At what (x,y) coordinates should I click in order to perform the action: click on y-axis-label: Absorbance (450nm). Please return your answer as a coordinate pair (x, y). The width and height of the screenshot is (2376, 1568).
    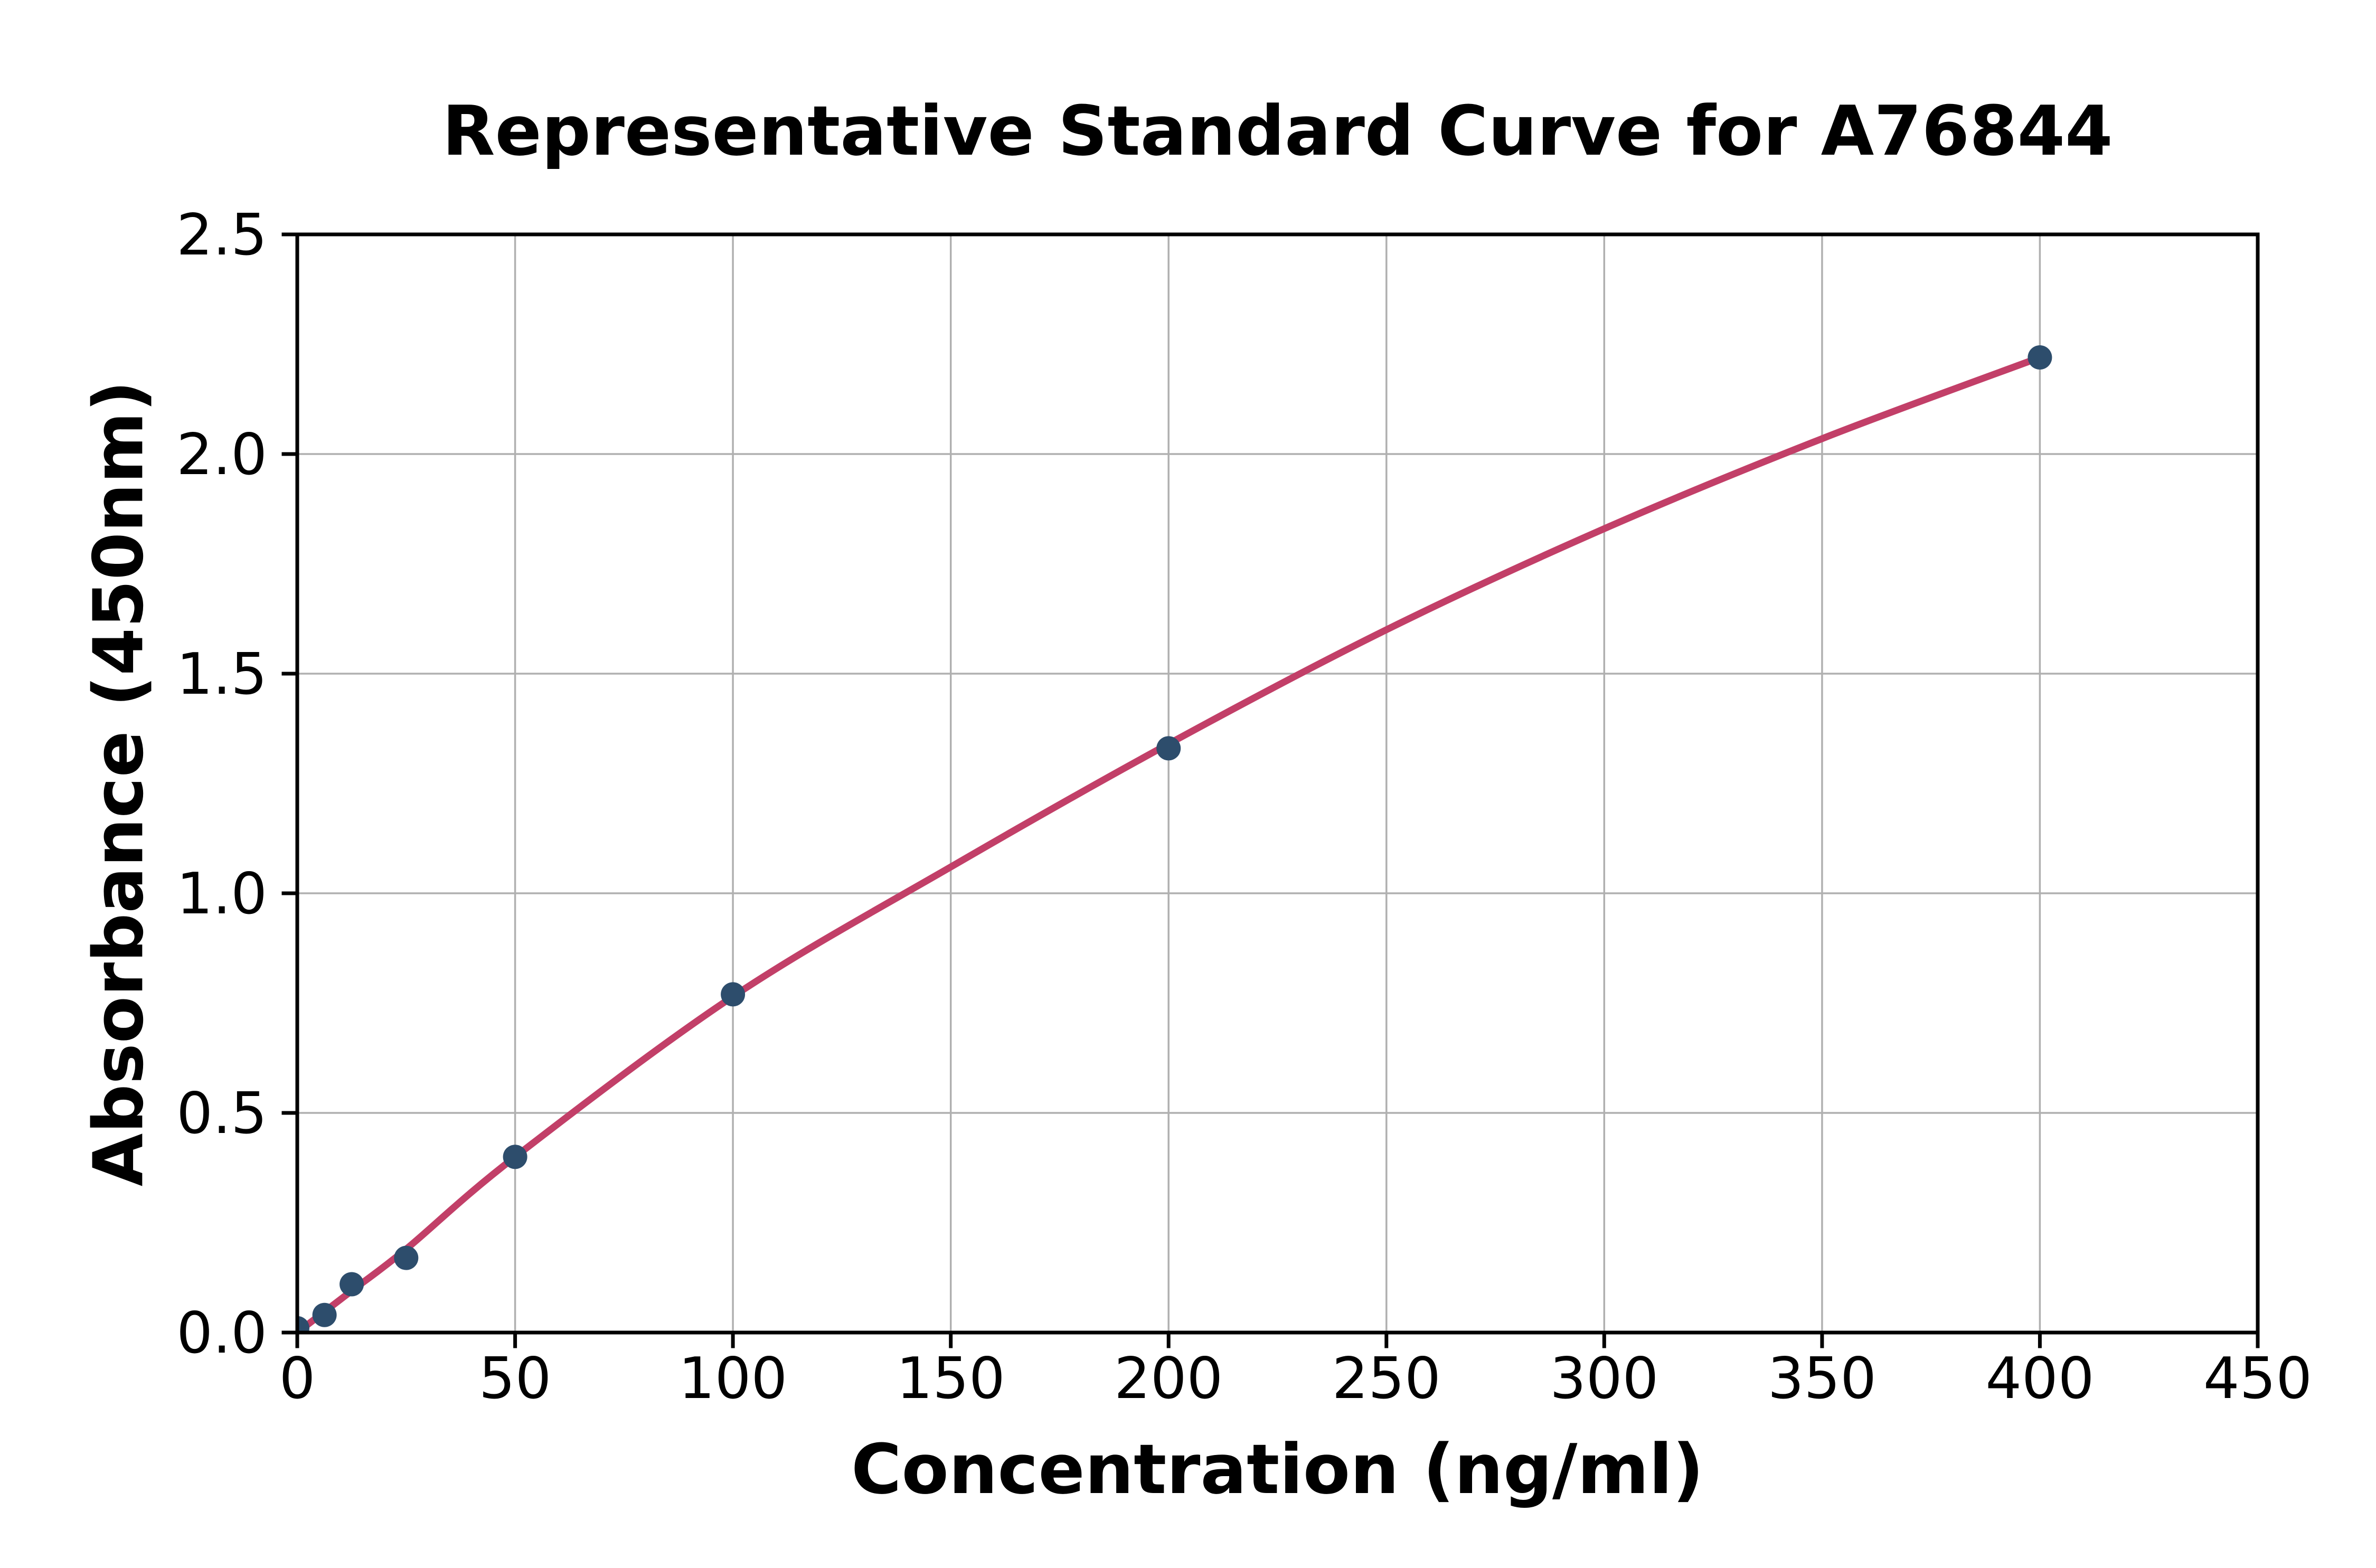
    Looking at the image, I should click on (119, 783).